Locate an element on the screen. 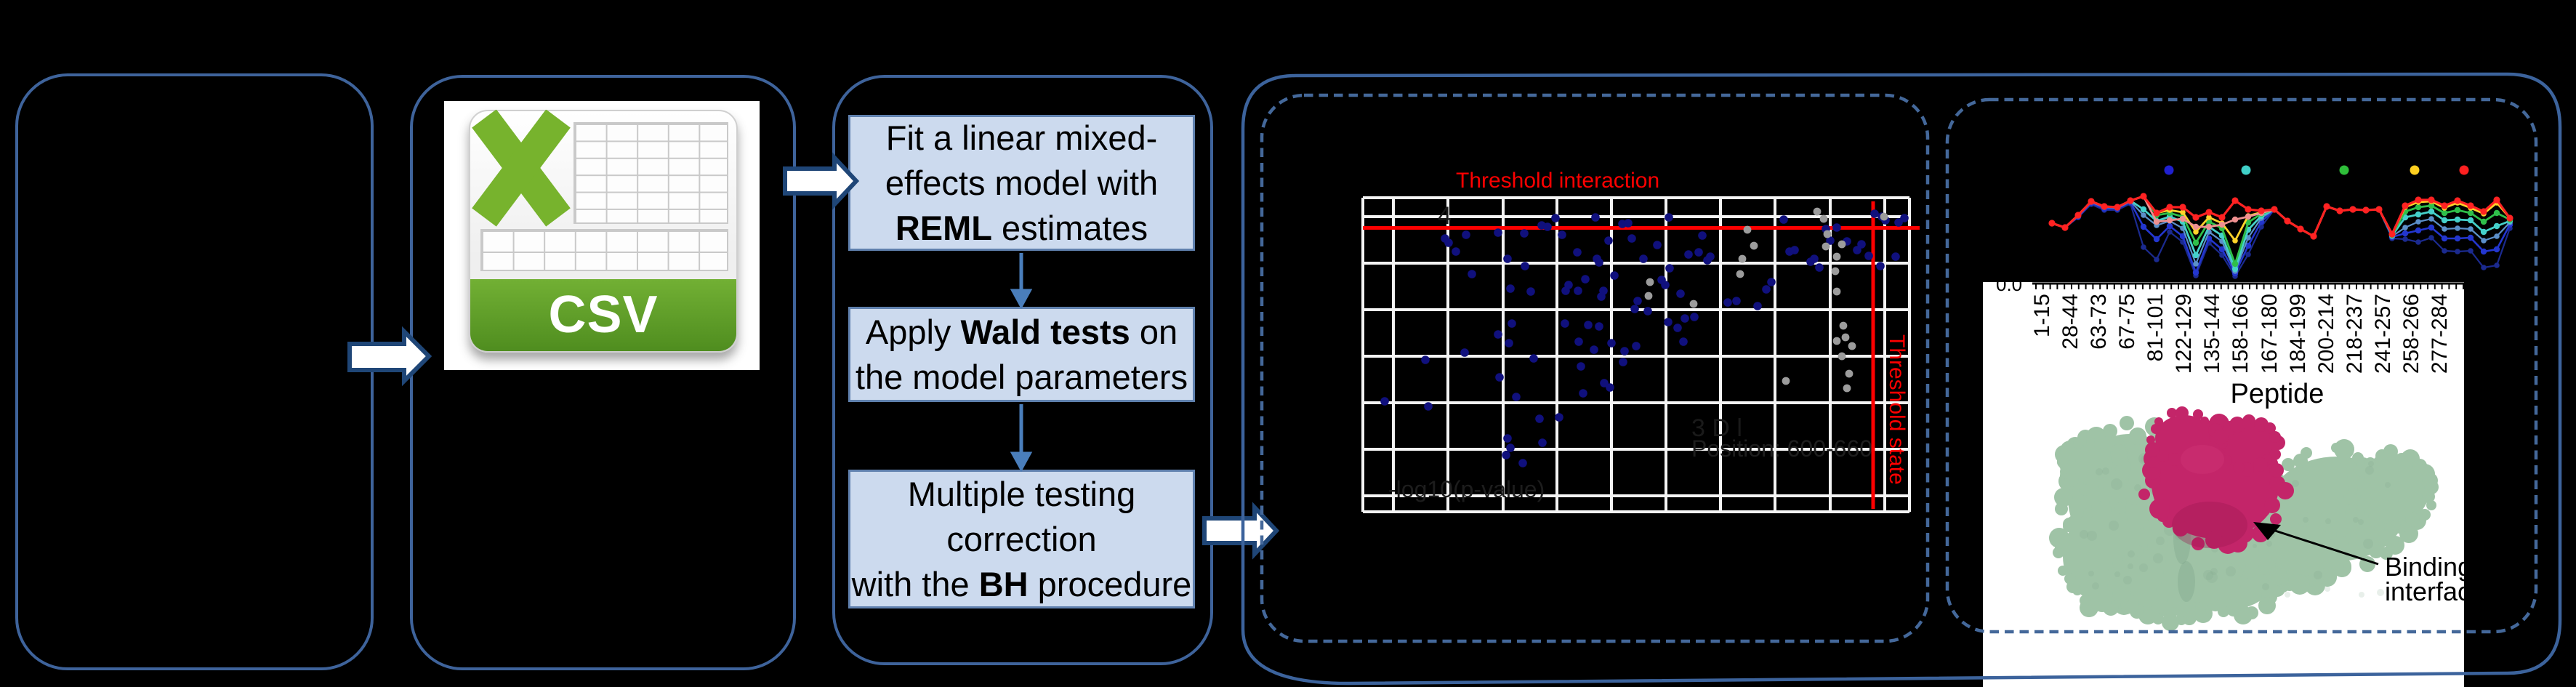  svg-text: 4 is located at coordinates (1445, 216).